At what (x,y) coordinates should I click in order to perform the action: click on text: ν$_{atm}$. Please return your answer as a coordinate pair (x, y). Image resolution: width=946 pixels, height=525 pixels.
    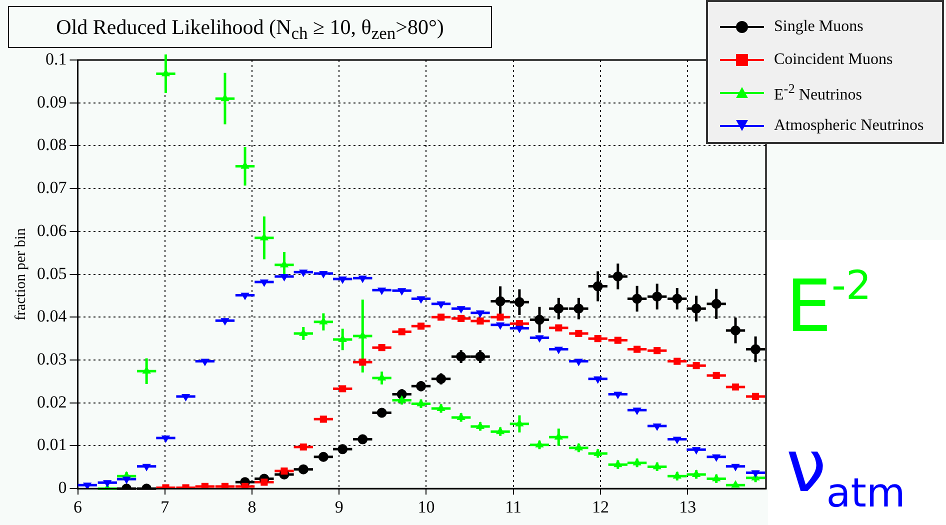
    Looking at the image, I should click on (846, 470).